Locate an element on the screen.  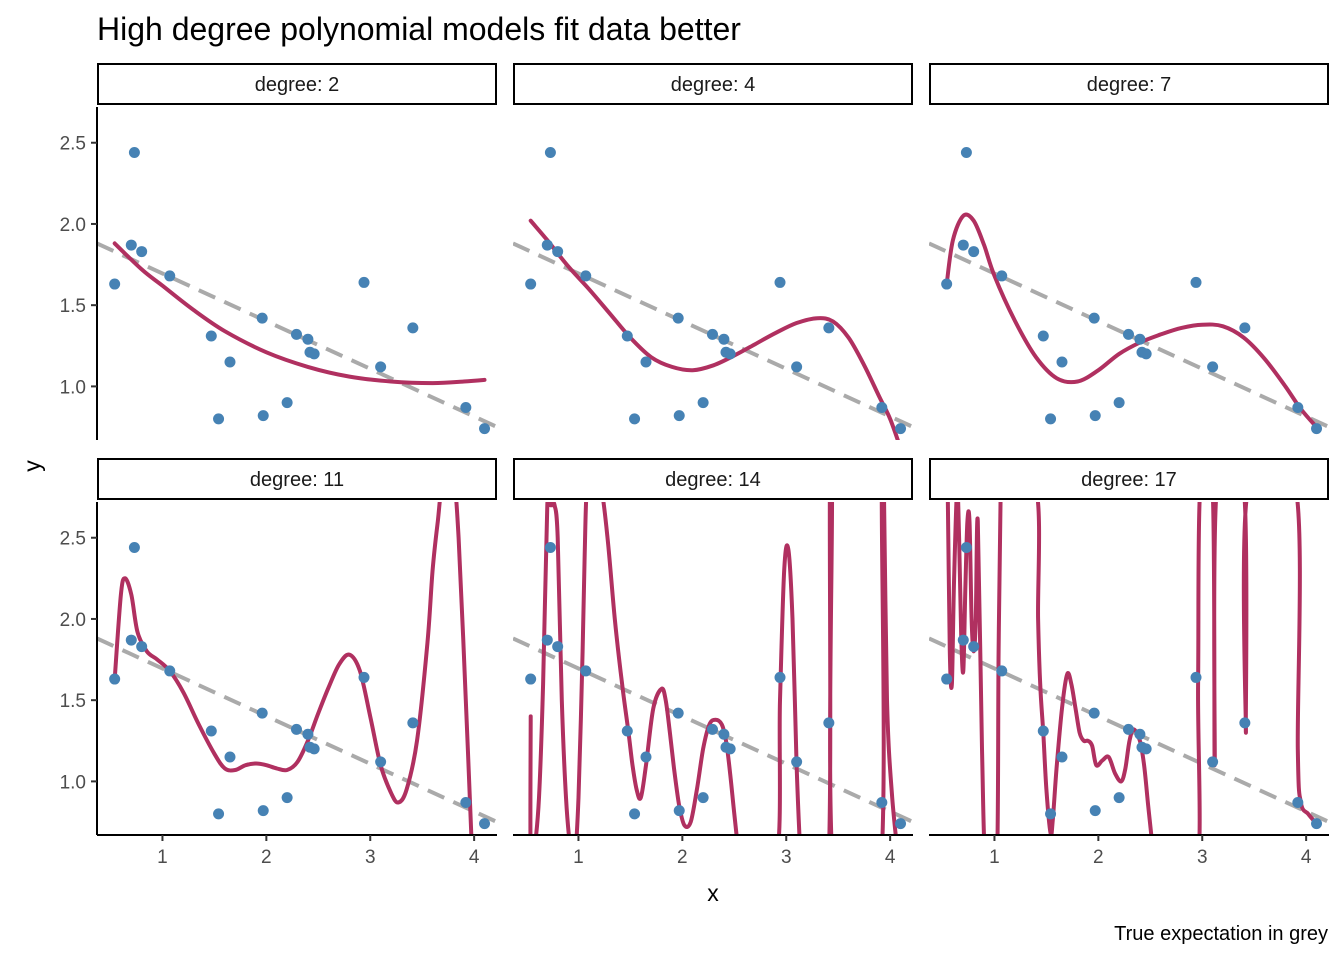
facet-panel-degree-7: degree: 7 is located at coordinates (1129, 249).